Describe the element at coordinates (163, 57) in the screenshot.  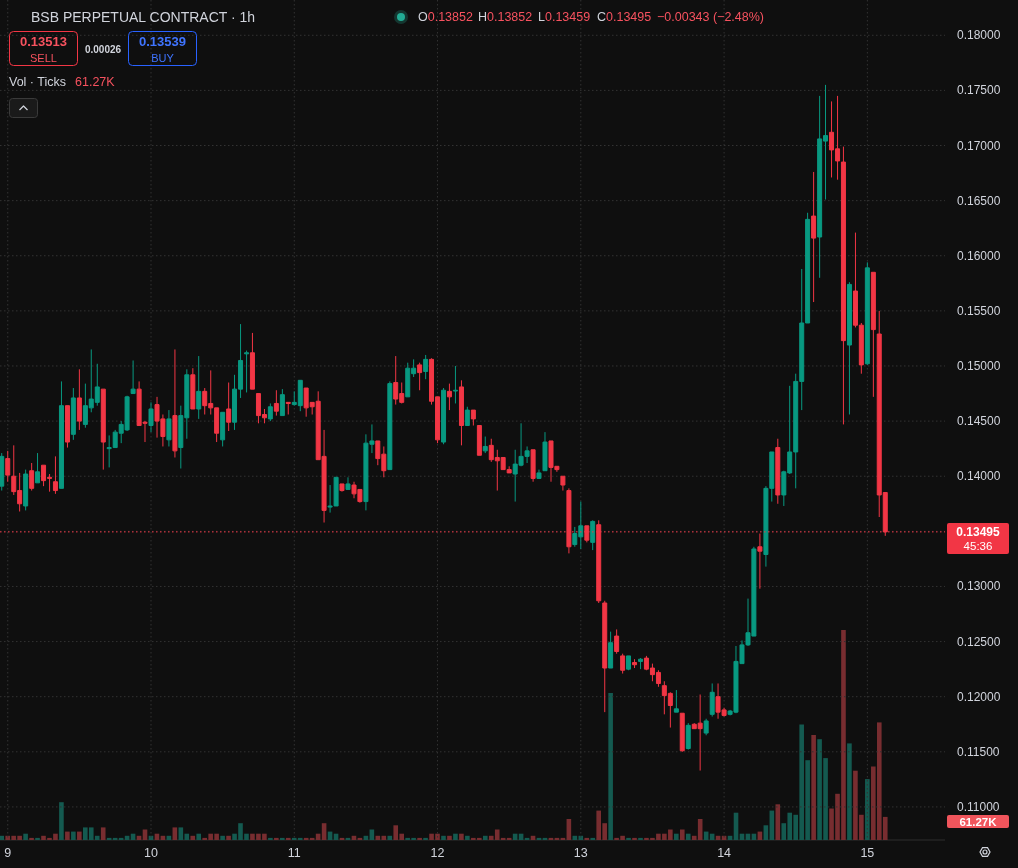
I see `annotation: BUY` at that location.